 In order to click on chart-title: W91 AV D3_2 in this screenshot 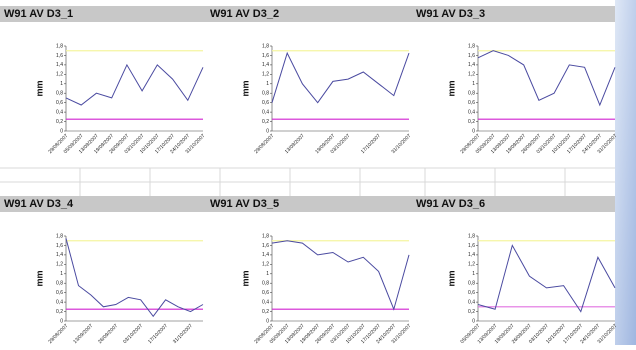, I will do `click(244, 14)`.